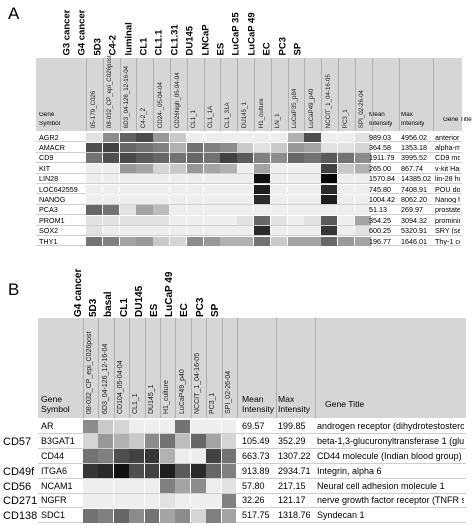 This screenshot has width=474, height=525. Describe the element at coordinates (93, 109) in the screenshot. I see `panel-a-sample-header: 05-179_C026` at that location.